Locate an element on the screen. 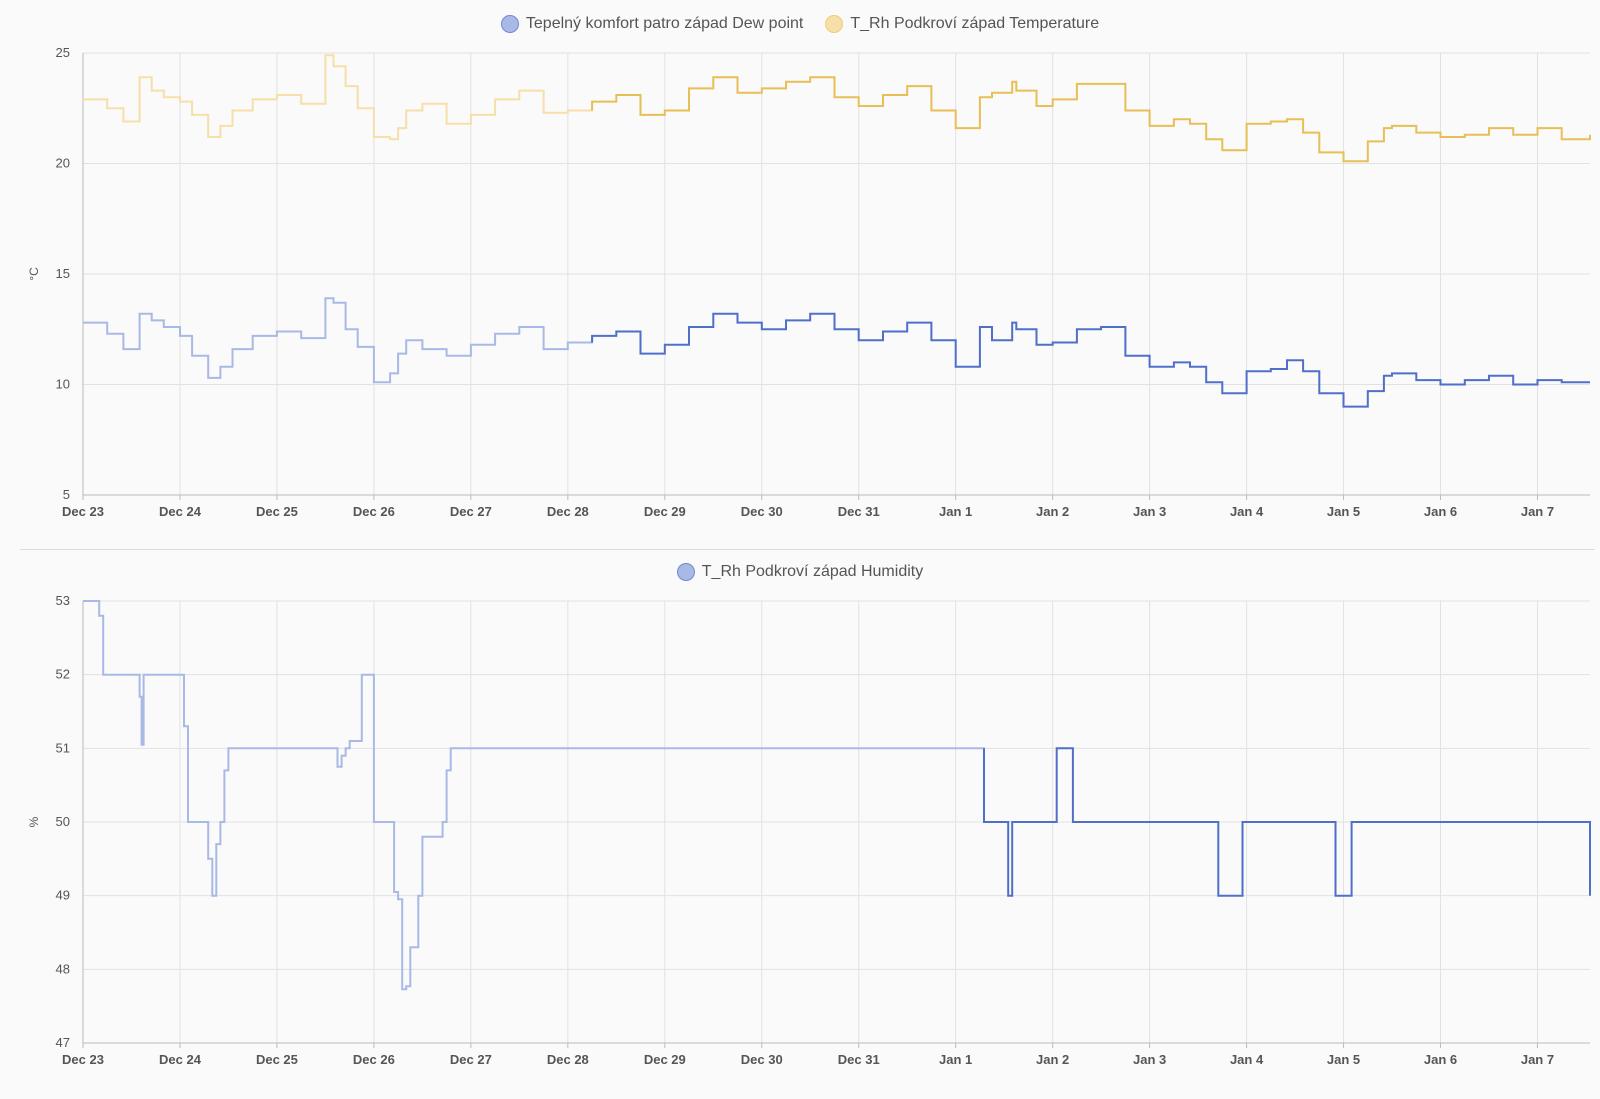  temp-chart-xtick-label: Jan 7 is located at coordinates (1537, 511).